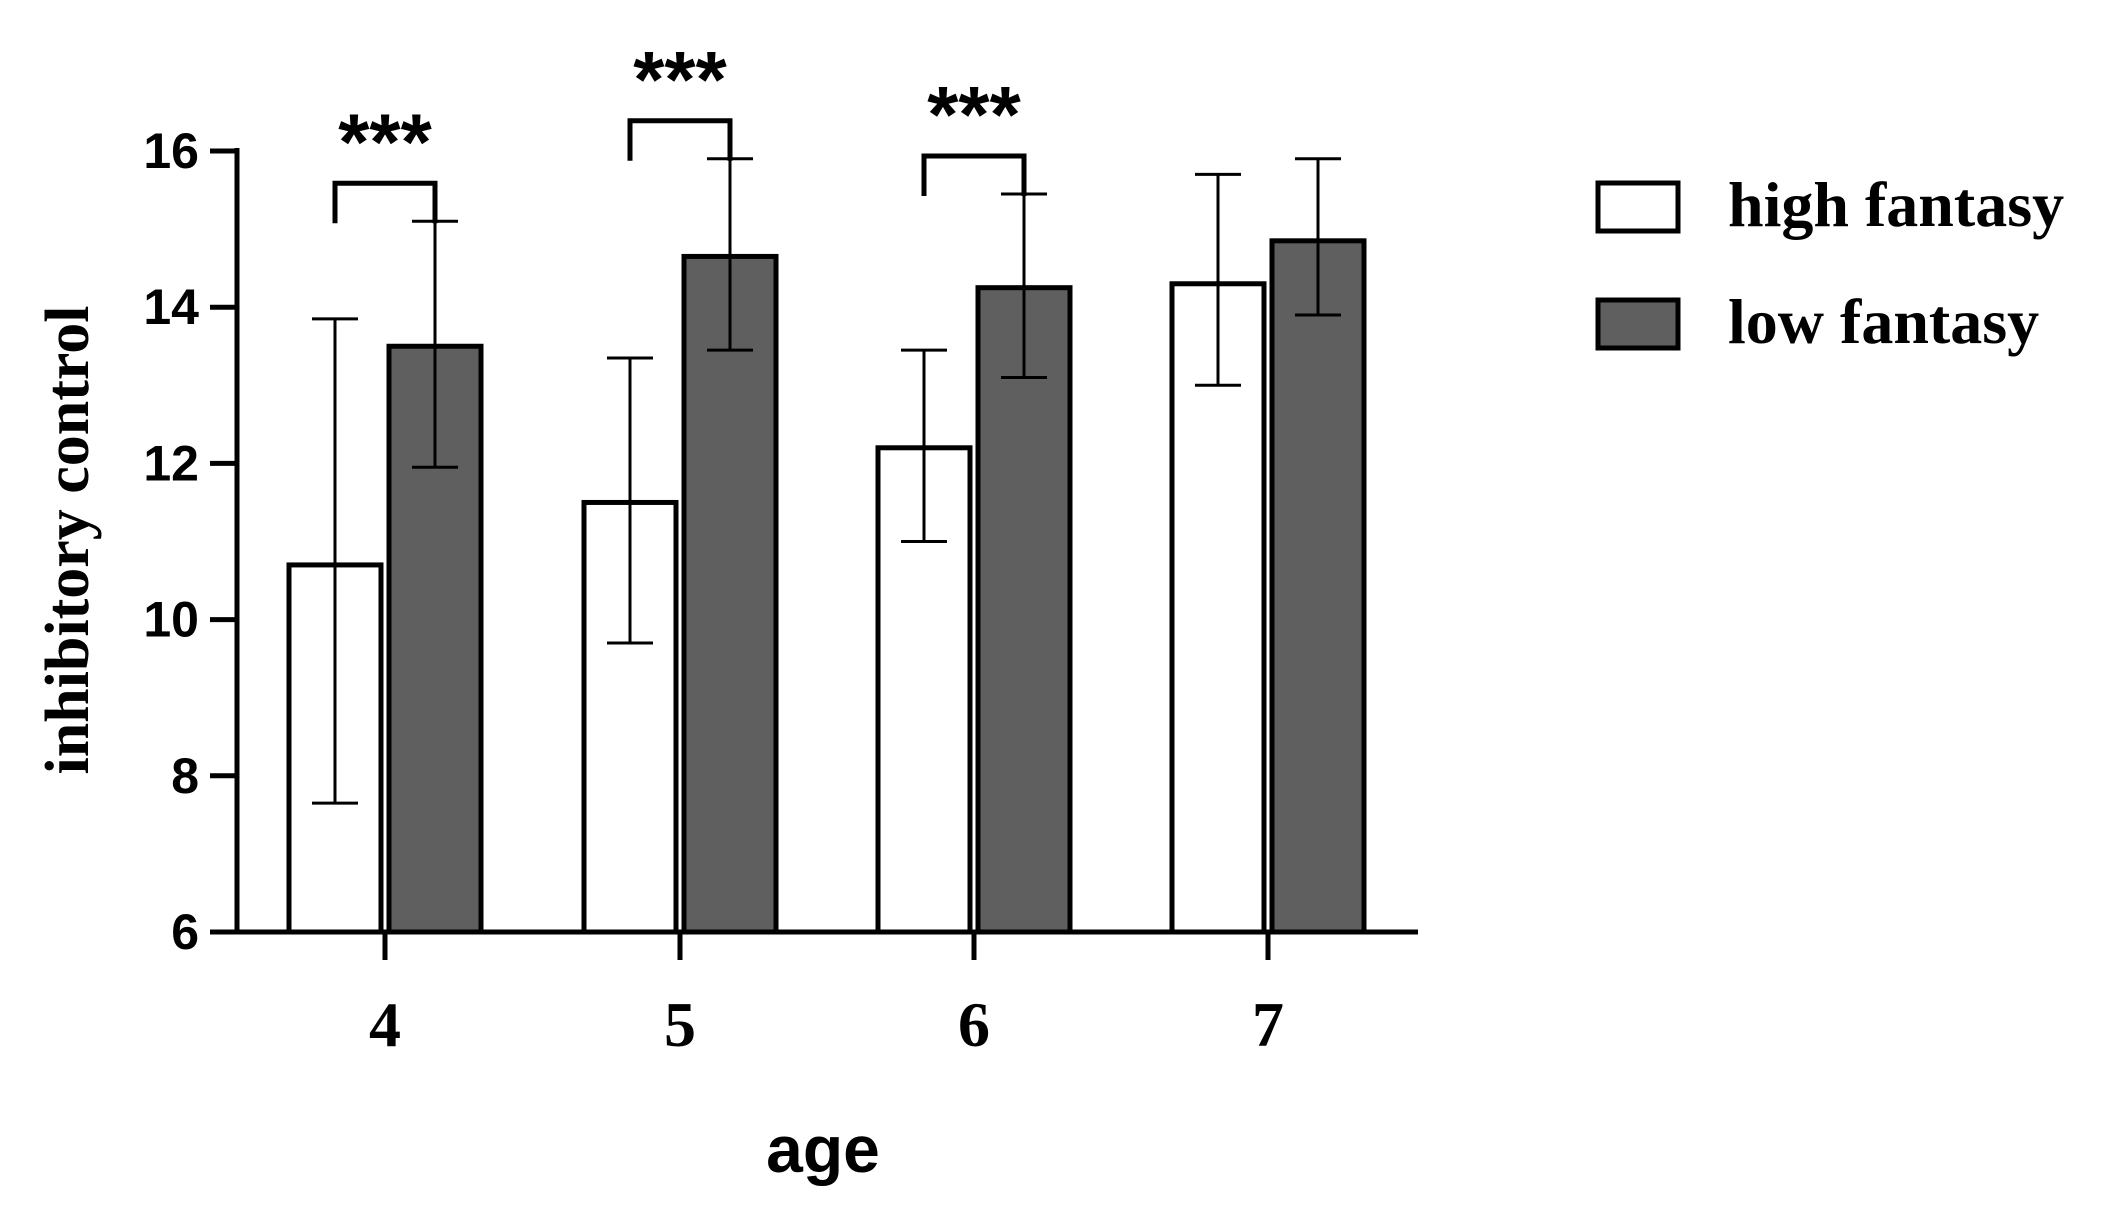 The image size is (2127, 1221). I want to click on y-tick-label: 6, so click(185, 932).